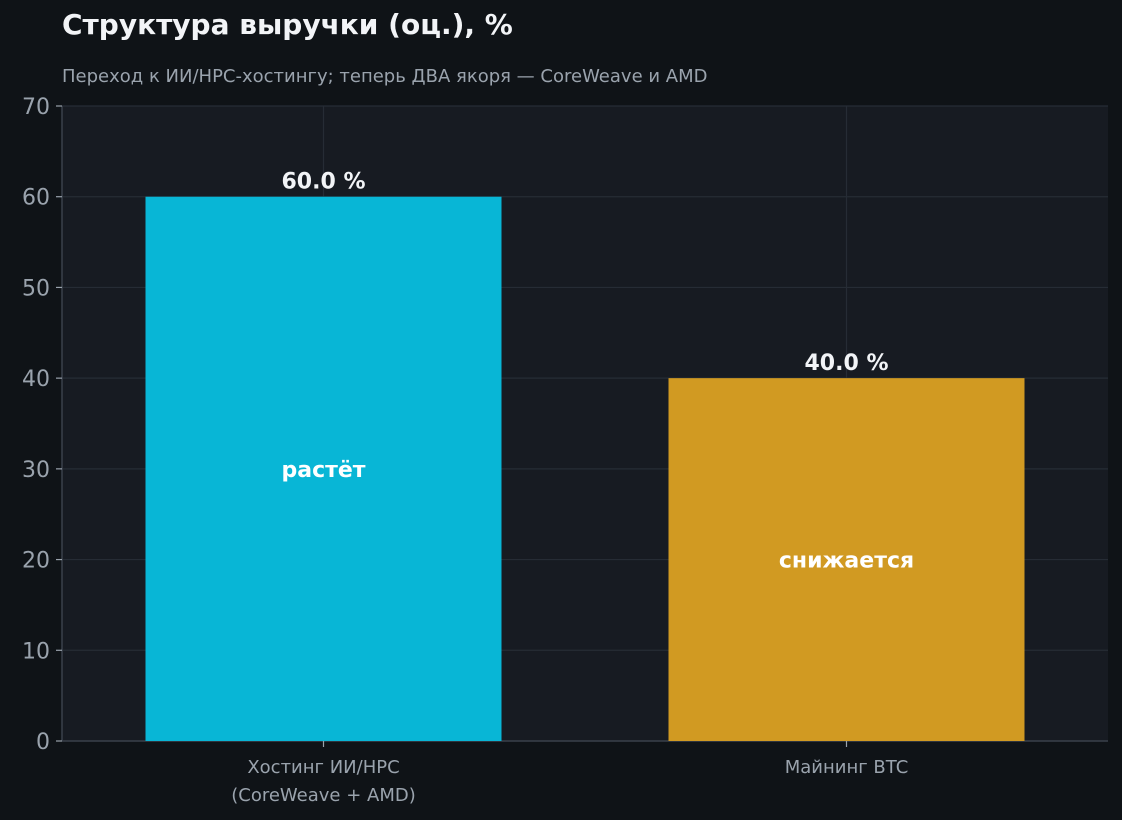 The image size is (1122, 820). What do you see at coordinates (323, 795) in the screenshot?
I see `x-category-label-line: (CoreWeave + AMD)` at bounding box center [323, 795].